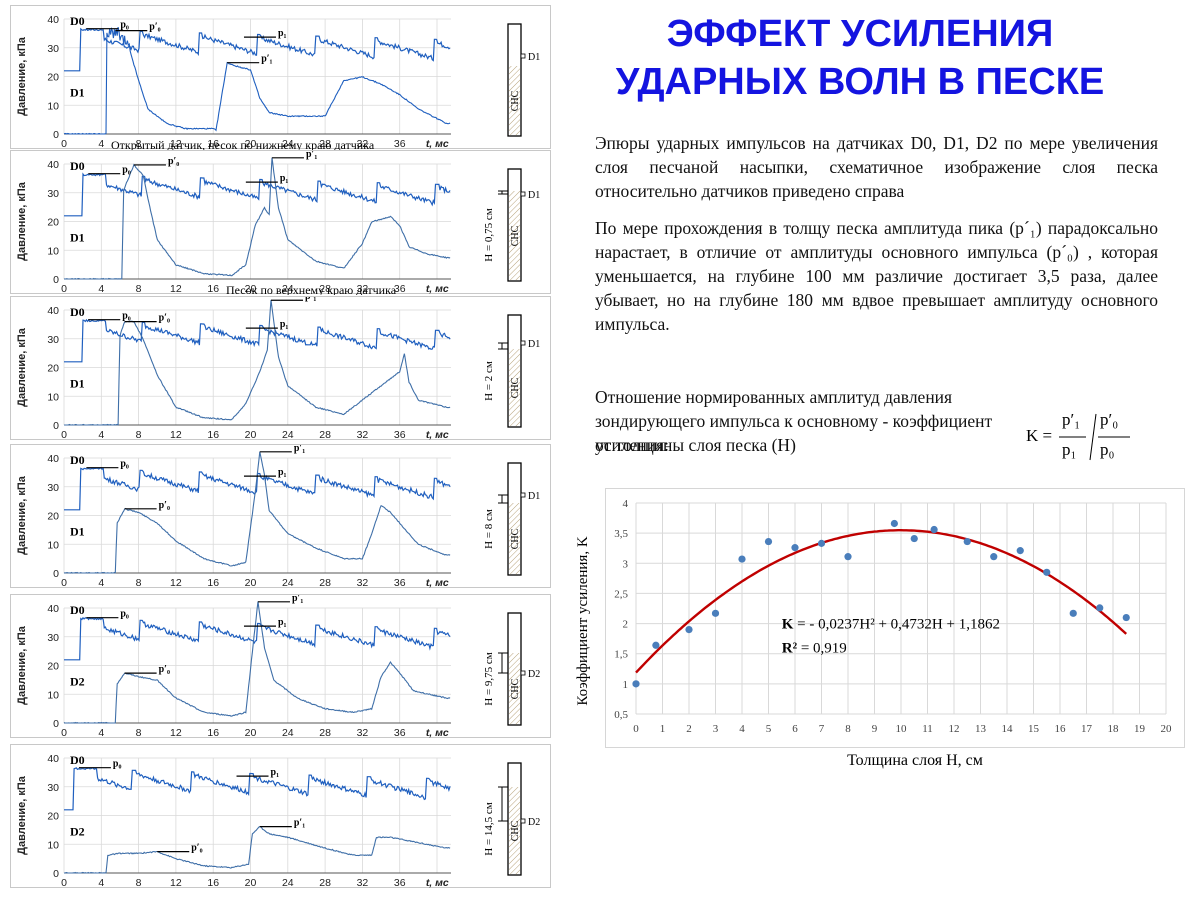  Describe the element at coordinates (795, 729) in the screenshot. I see `chart-x-tick: 6` at that location.